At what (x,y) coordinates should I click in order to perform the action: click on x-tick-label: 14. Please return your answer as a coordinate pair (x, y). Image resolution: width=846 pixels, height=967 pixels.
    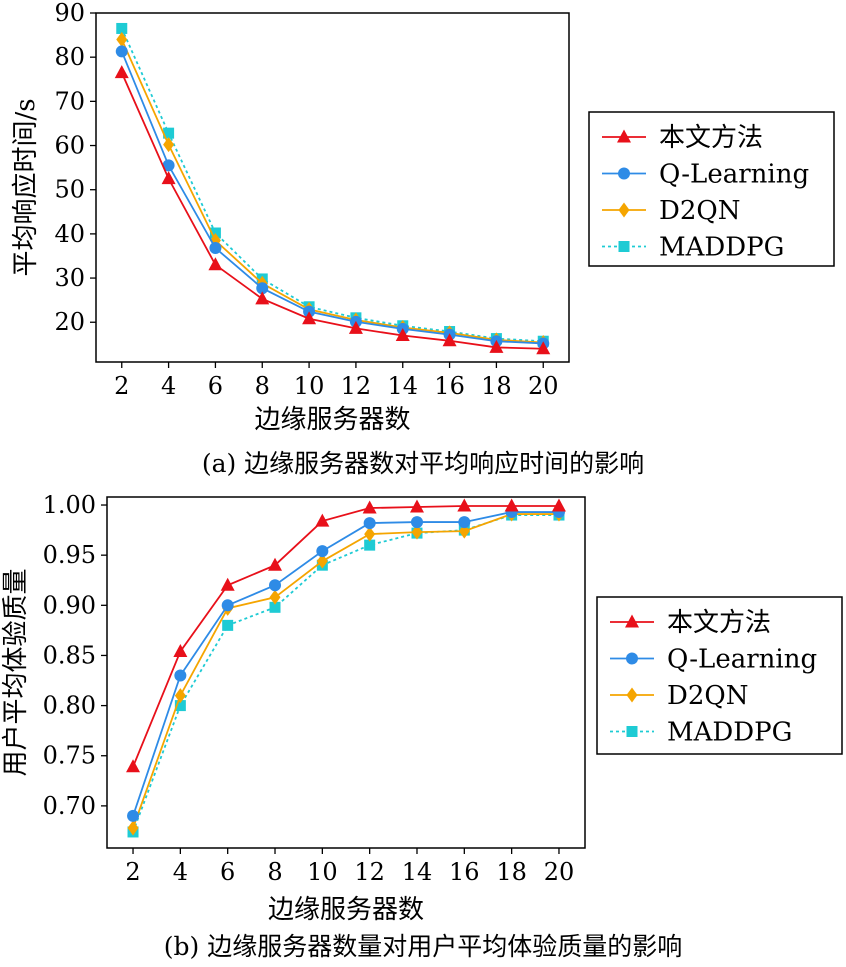
    Looking at the image, I should click on (402, 386).